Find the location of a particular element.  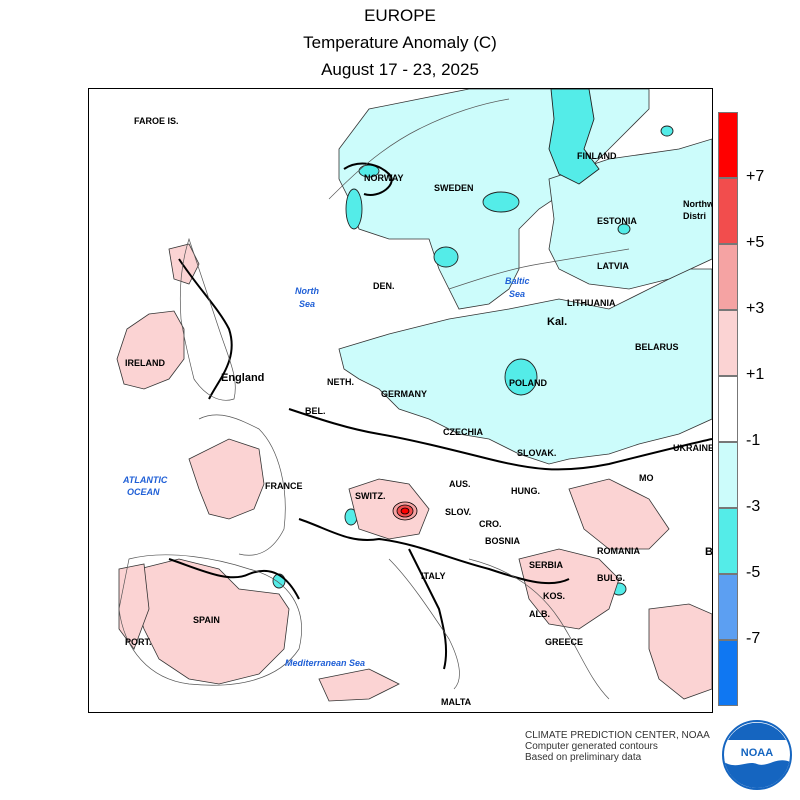

balkans-warm-region is located at coordinates (569, 589).